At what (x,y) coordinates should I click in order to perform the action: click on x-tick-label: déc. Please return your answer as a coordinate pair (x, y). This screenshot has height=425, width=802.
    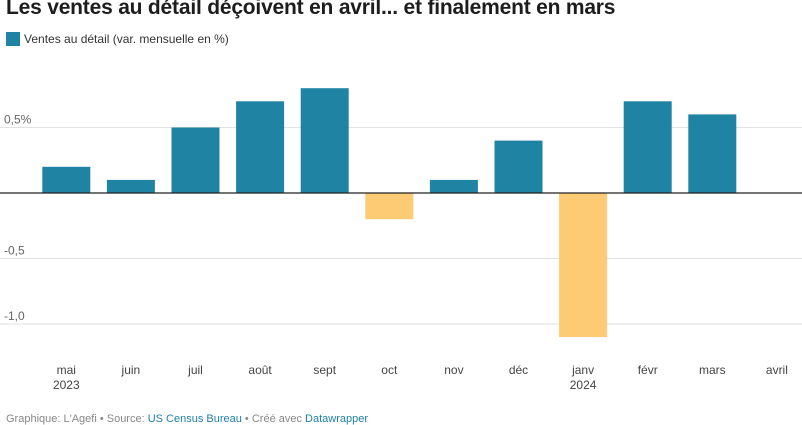
    Looking at the image, I should click on (518, 370).